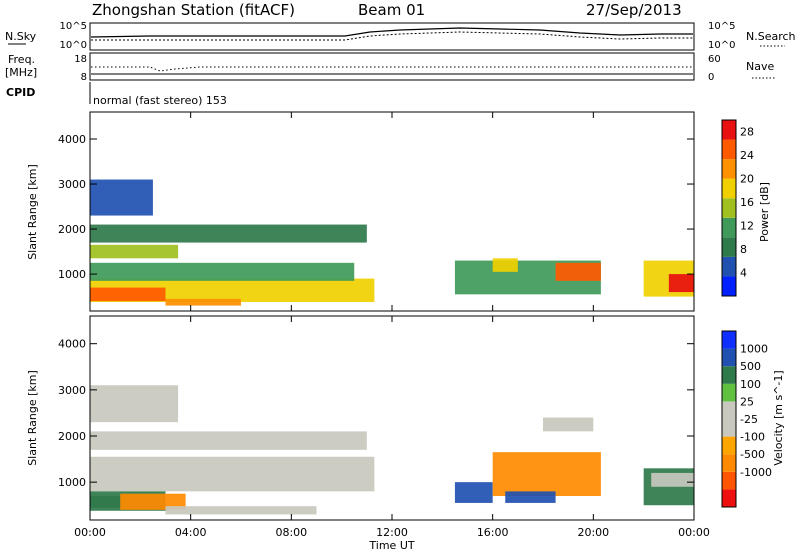 The image size is (800, 558). What do you see at coordinates (750, 384) in the screenshot?
I see `velocity-colorbar-tick-2: 100` at bounding box center [750, 384].